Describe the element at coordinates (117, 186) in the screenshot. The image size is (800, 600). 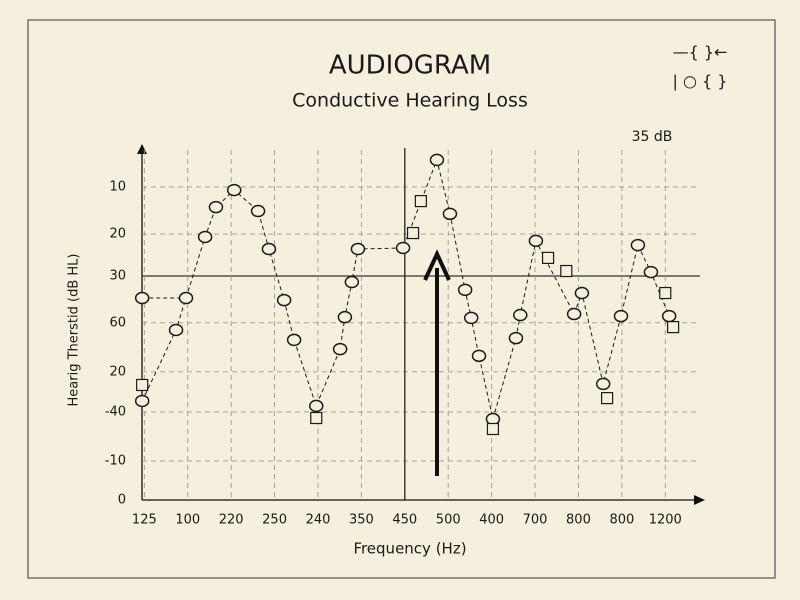
I see `y-tick-label: 10` at that location.